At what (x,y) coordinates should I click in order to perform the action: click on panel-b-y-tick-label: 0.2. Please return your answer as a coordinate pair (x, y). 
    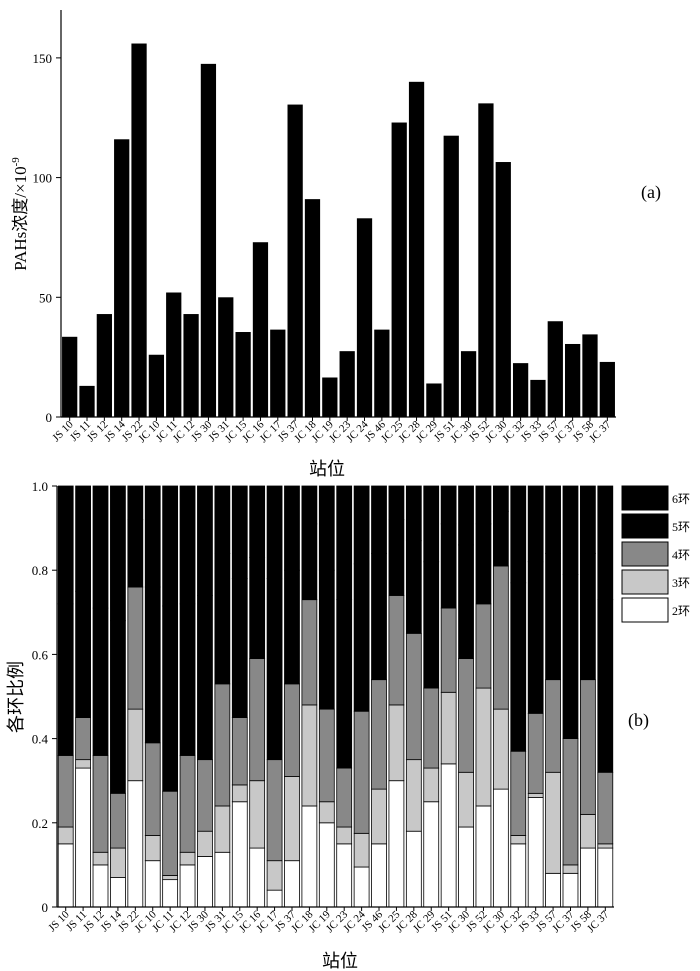
    Looking at the image, I should click on (40, 823).